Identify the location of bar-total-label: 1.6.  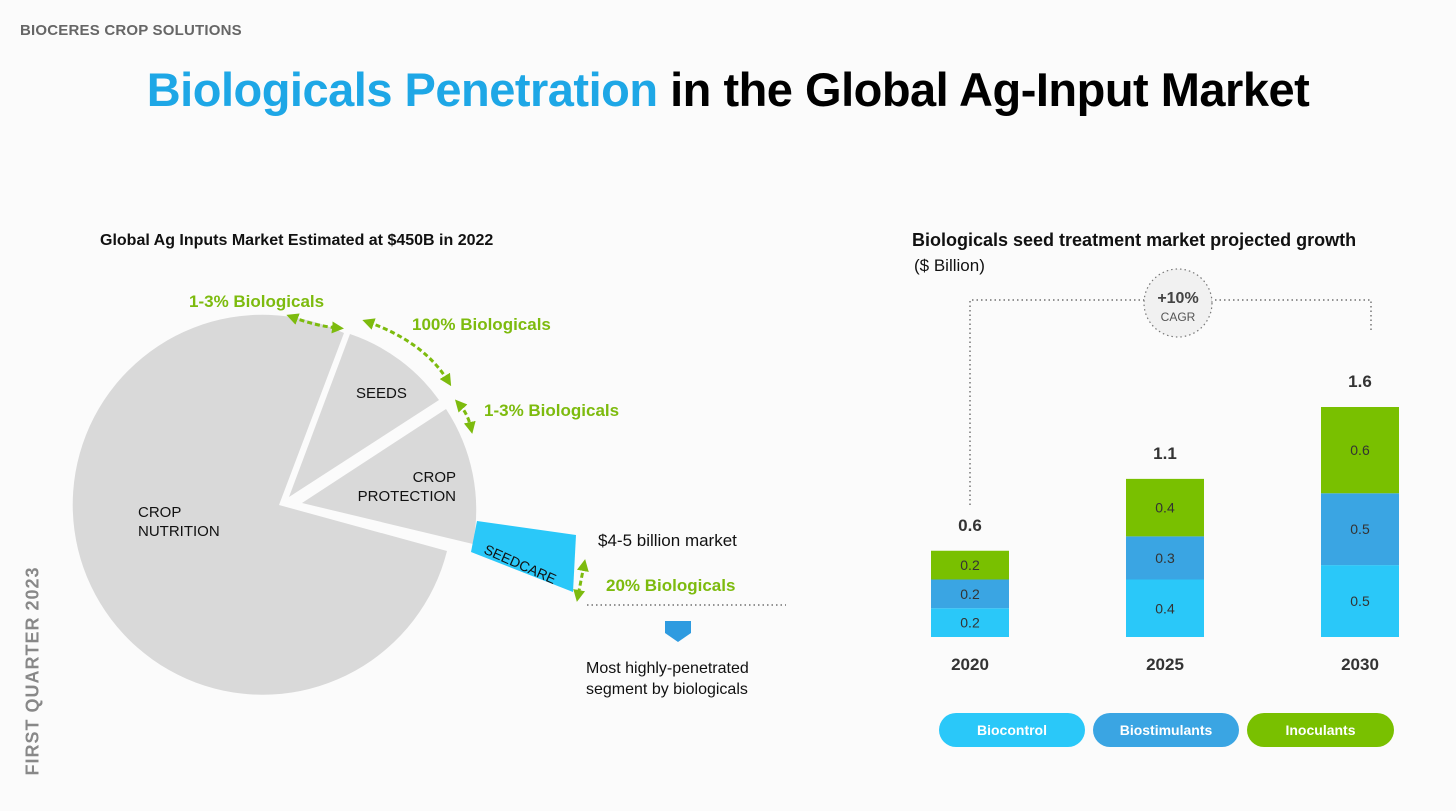
(1360, 381).